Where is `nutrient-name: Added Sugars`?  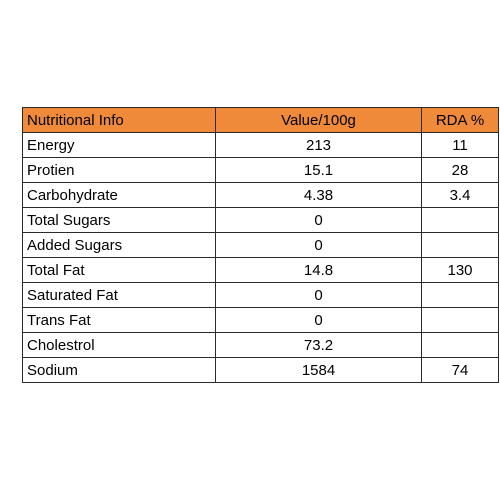
nutrient-name: Added Sugars is located at coordinates (119, 245).